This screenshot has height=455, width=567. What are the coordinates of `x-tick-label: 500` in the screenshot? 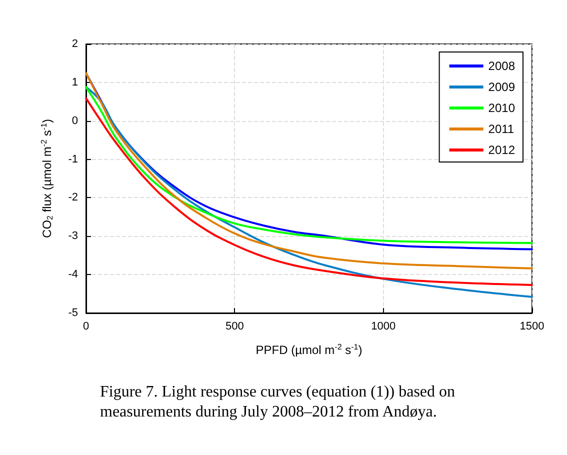 It's located at (234, 326).